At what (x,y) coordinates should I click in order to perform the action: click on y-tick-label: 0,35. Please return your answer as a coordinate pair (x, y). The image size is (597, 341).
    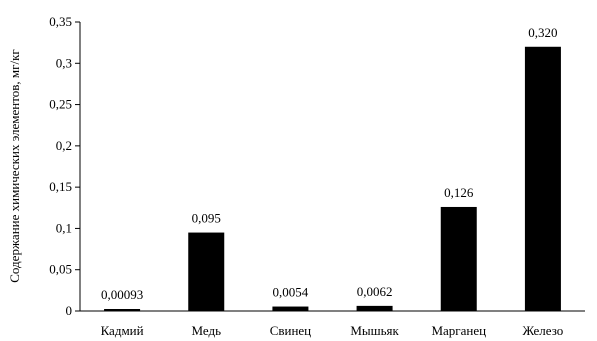
    Looking at the image, I should click on (60, 21).